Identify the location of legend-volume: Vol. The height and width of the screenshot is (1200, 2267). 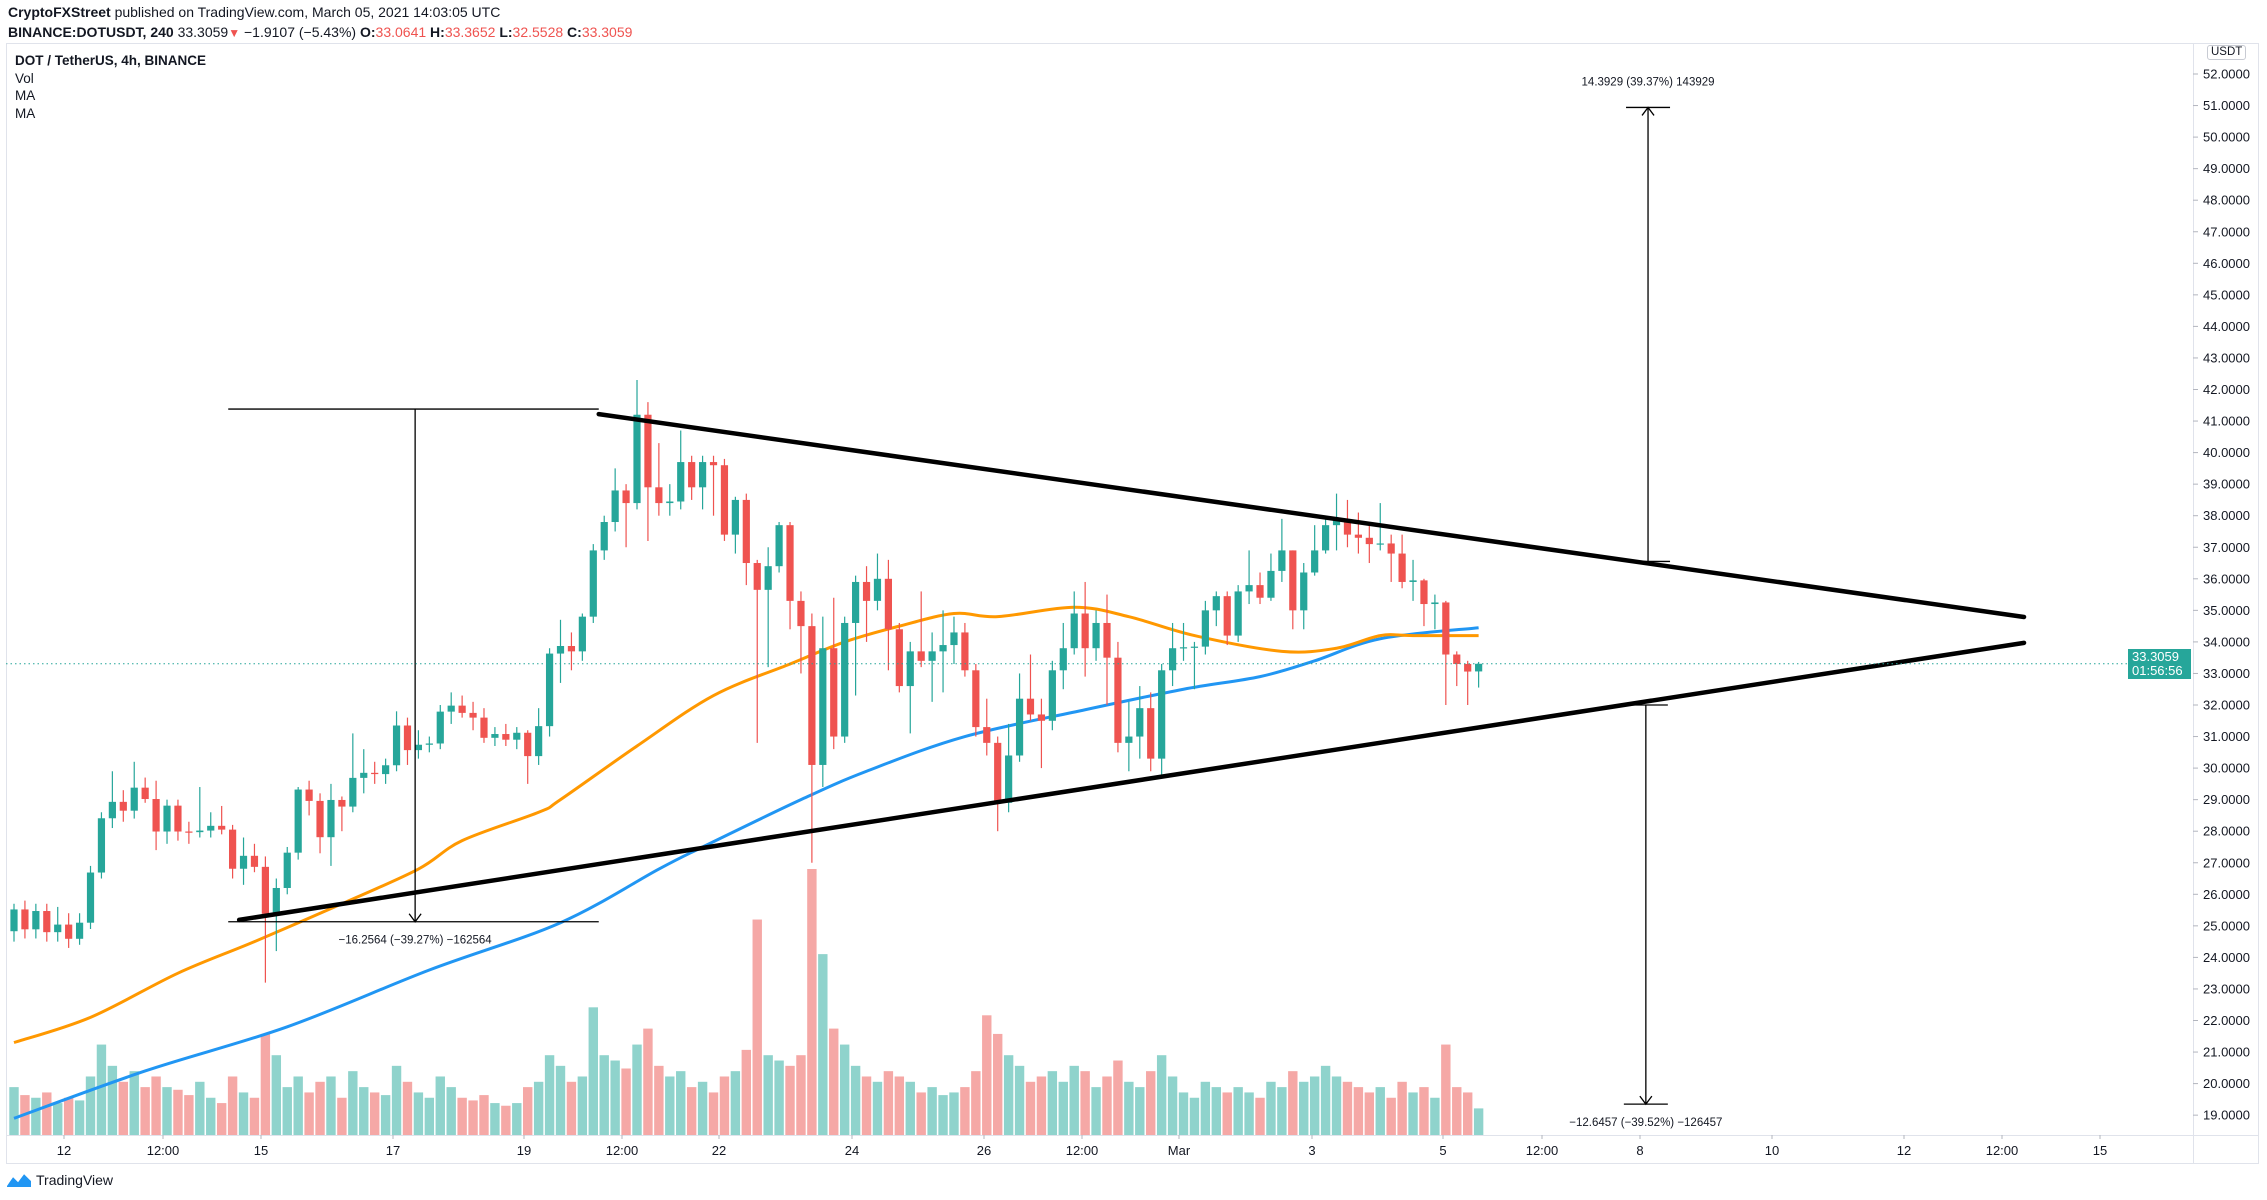
(24, 78).